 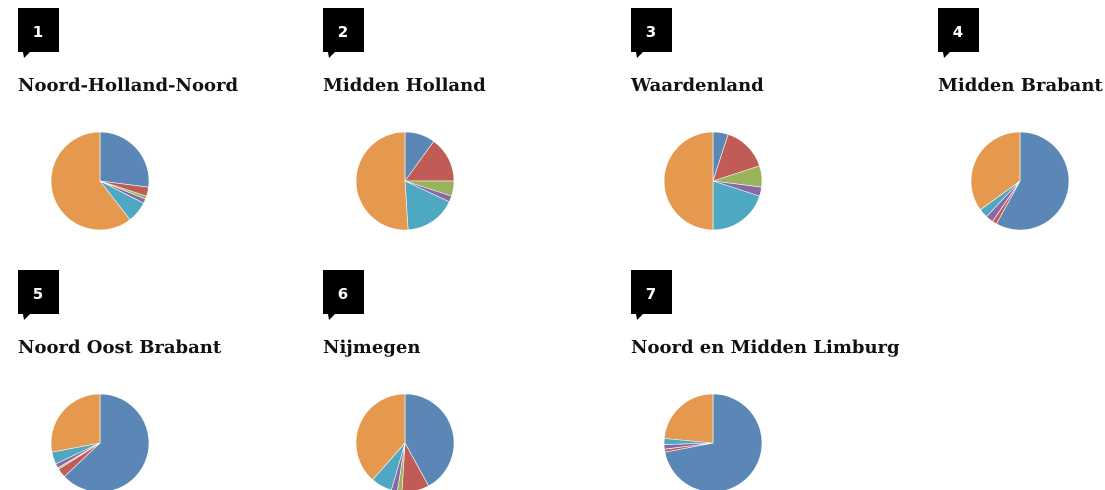 What do you see at coordinates (765, 347) in the screenshot?
I see `chart-title: Noord en Midden Limburg` at bounding box center [765, 347].